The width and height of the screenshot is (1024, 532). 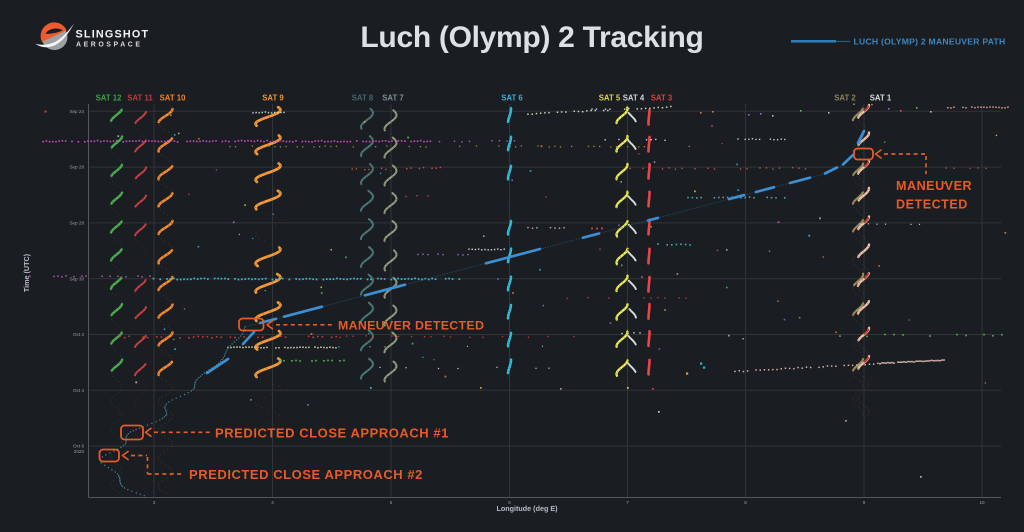 What do you see at coordinates (982, 502) in the screenshot?
I see `svg-text: 10` at bounding box center [982, 502].